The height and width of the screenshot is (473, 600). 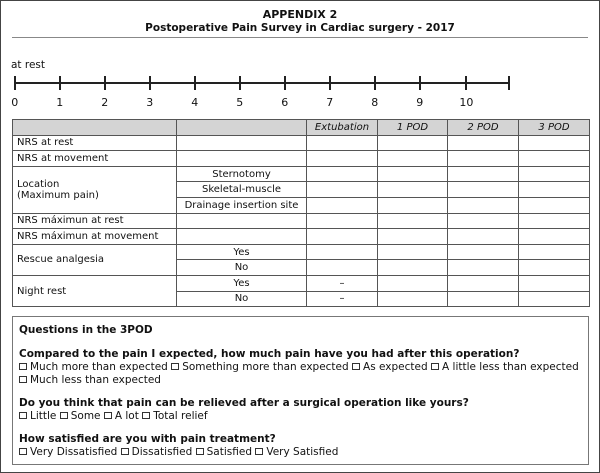 I want to click on option-label: Dissatisfied, so click(x=162, y=452).